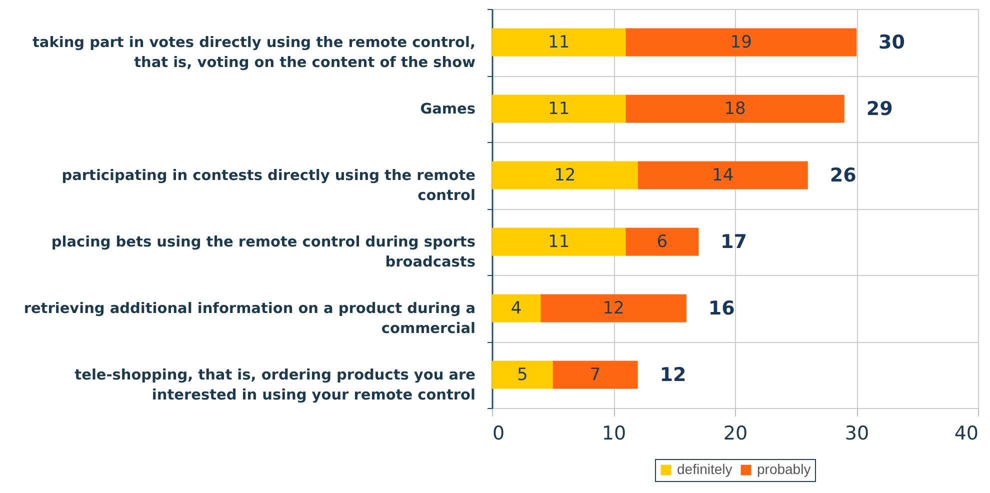  What do you see at coordinates (966, 433) in the screenshot?
I see `x-tick-label: 40` at bounding box center [966, 433].